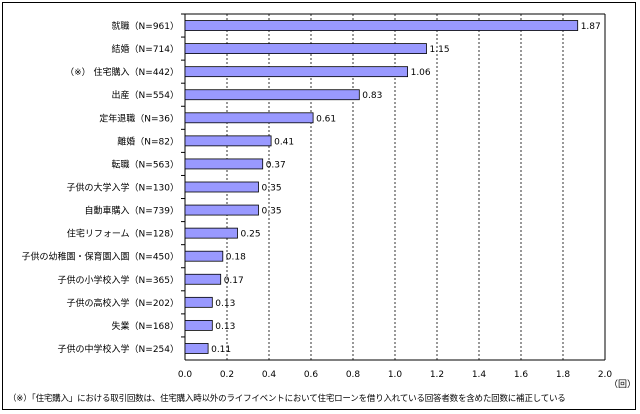  Describe the element at coordinates (437, 375) in the screenshot. I see `x-tick-label: 1.2` at that location.